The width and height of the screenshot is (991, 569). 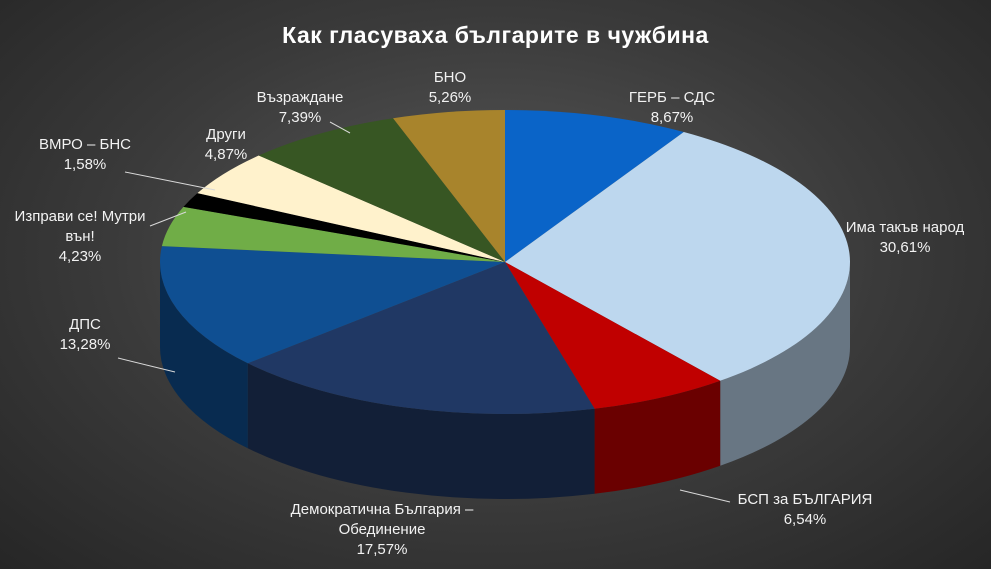 I want to click on label-value: 6,54%, so click(x=805, y=519).